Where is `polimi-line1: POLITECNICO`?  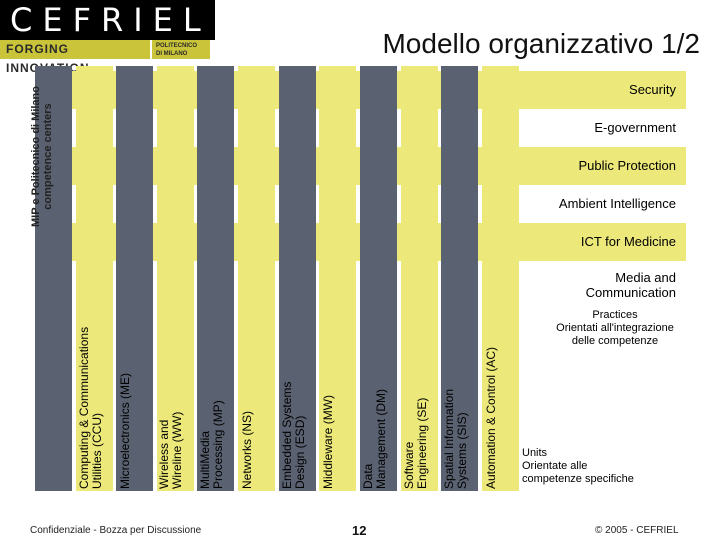
polimi-line1: POLITECNICO is located at coordinates (177, 46).